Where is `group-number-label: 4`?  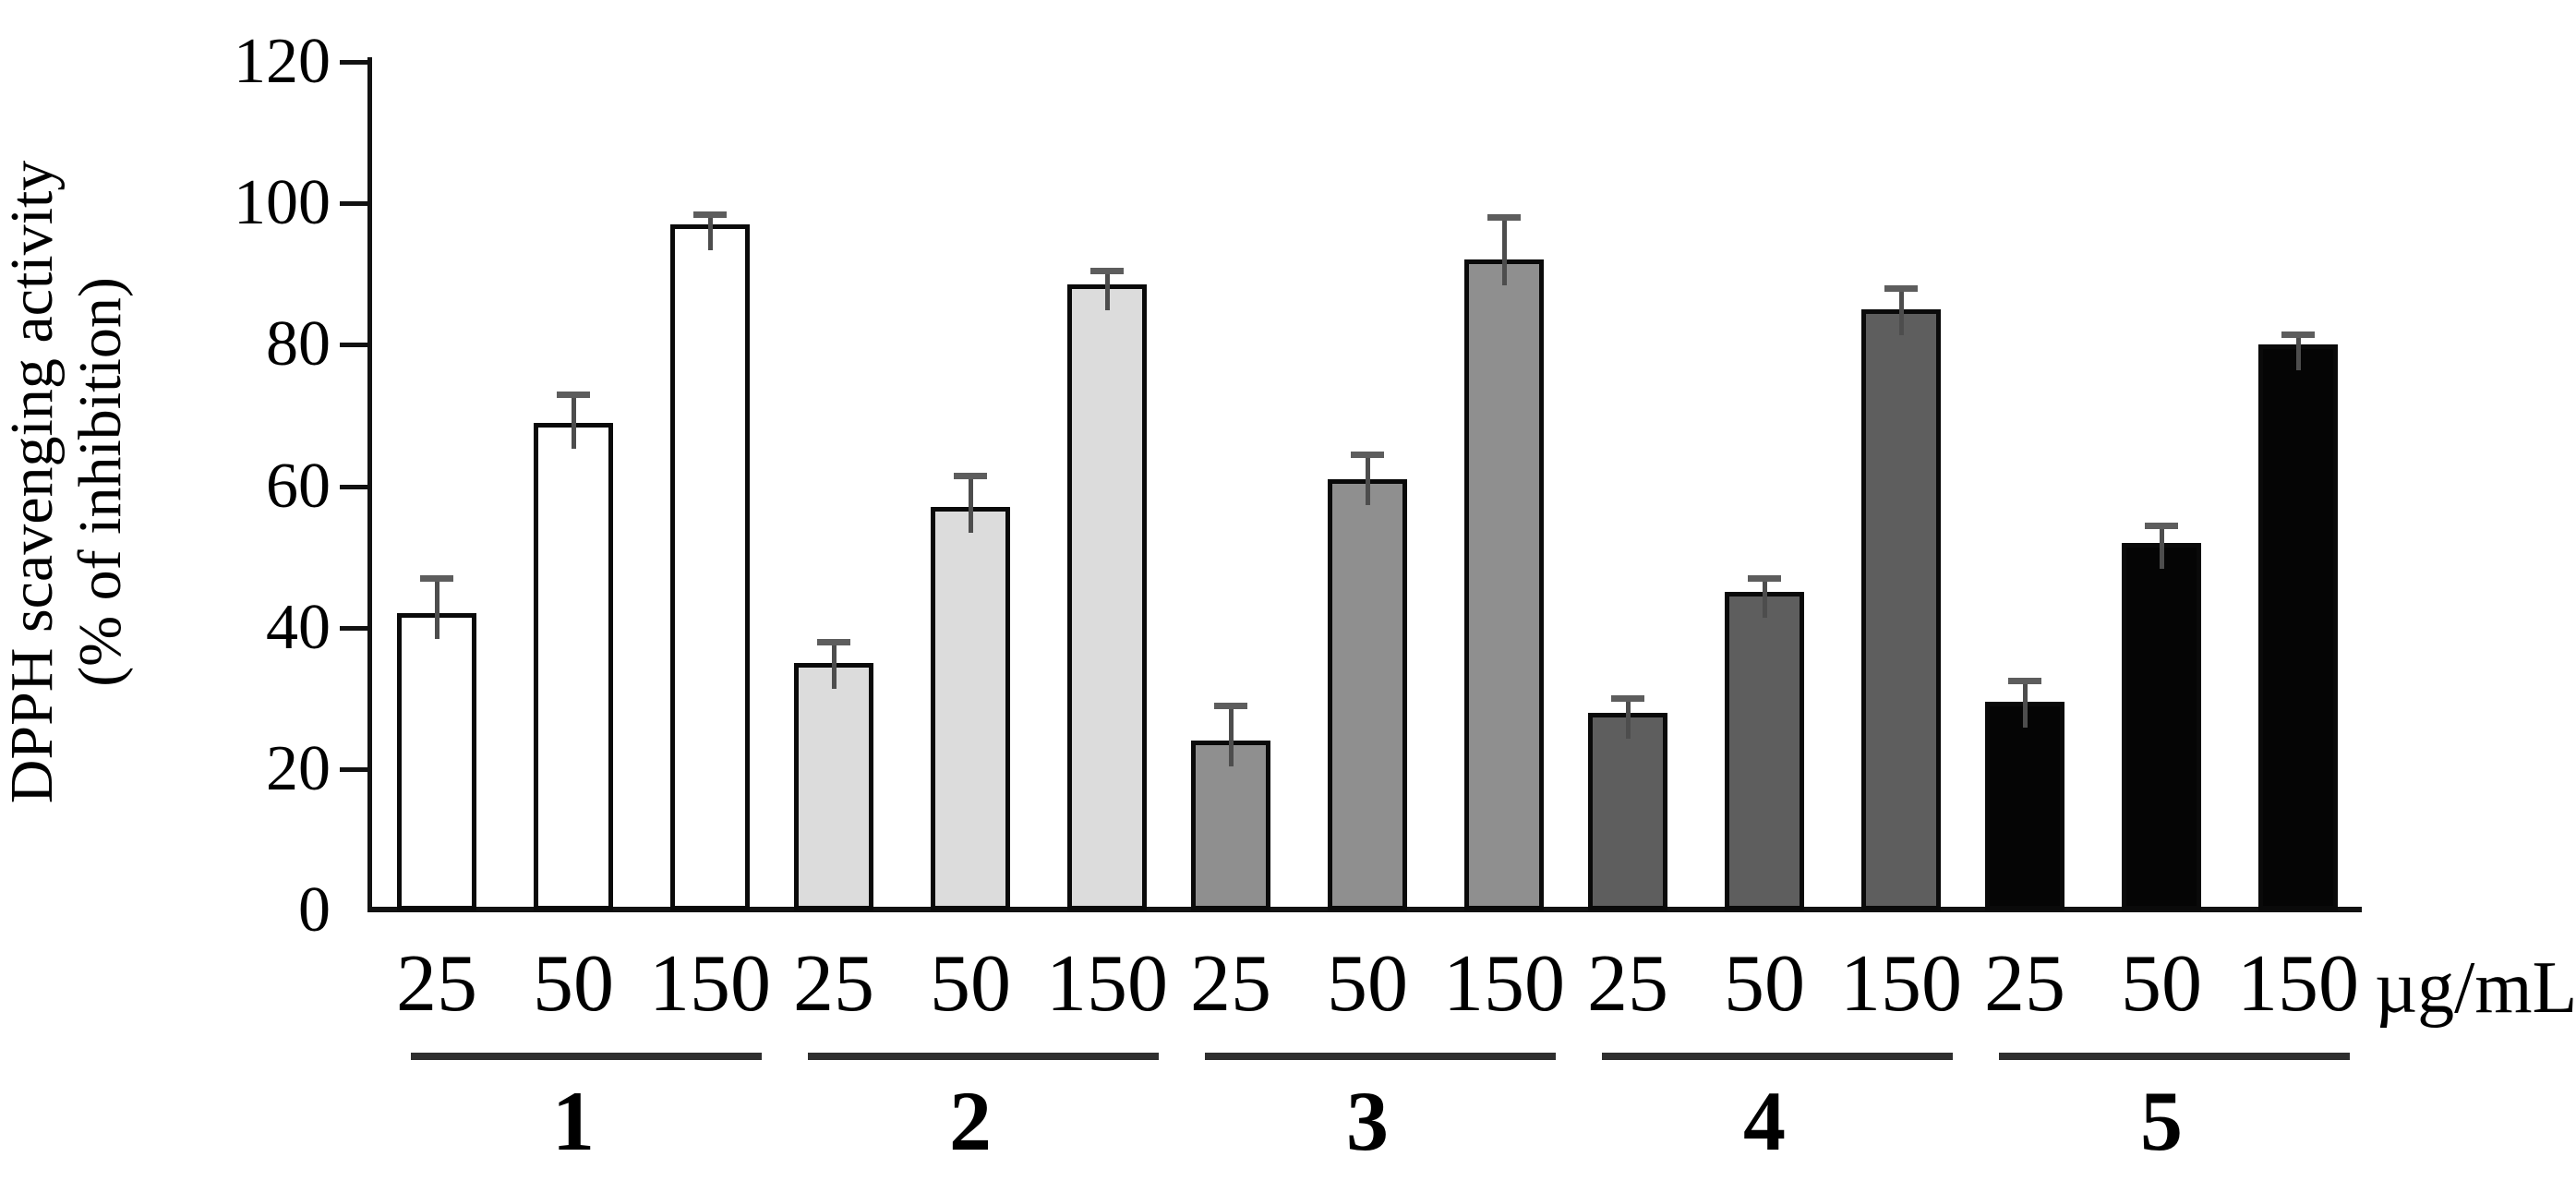
group-number-label: 4 is located at coordinates (1764, 1121).